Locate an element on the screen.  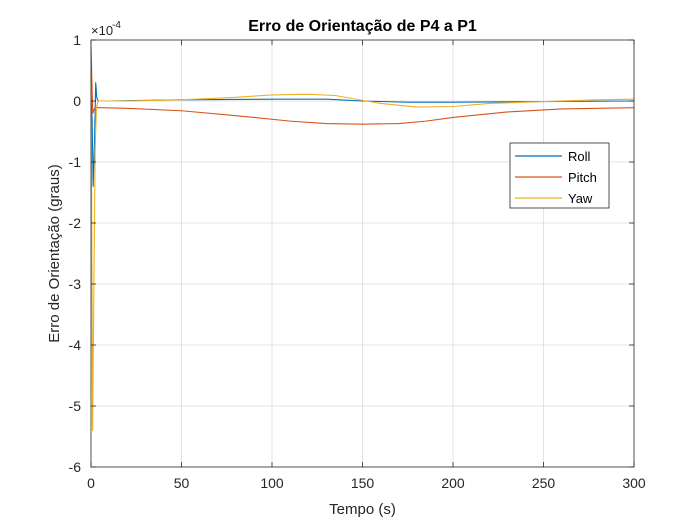
x-tick-label: 50 is located at coordinates (182, 483).